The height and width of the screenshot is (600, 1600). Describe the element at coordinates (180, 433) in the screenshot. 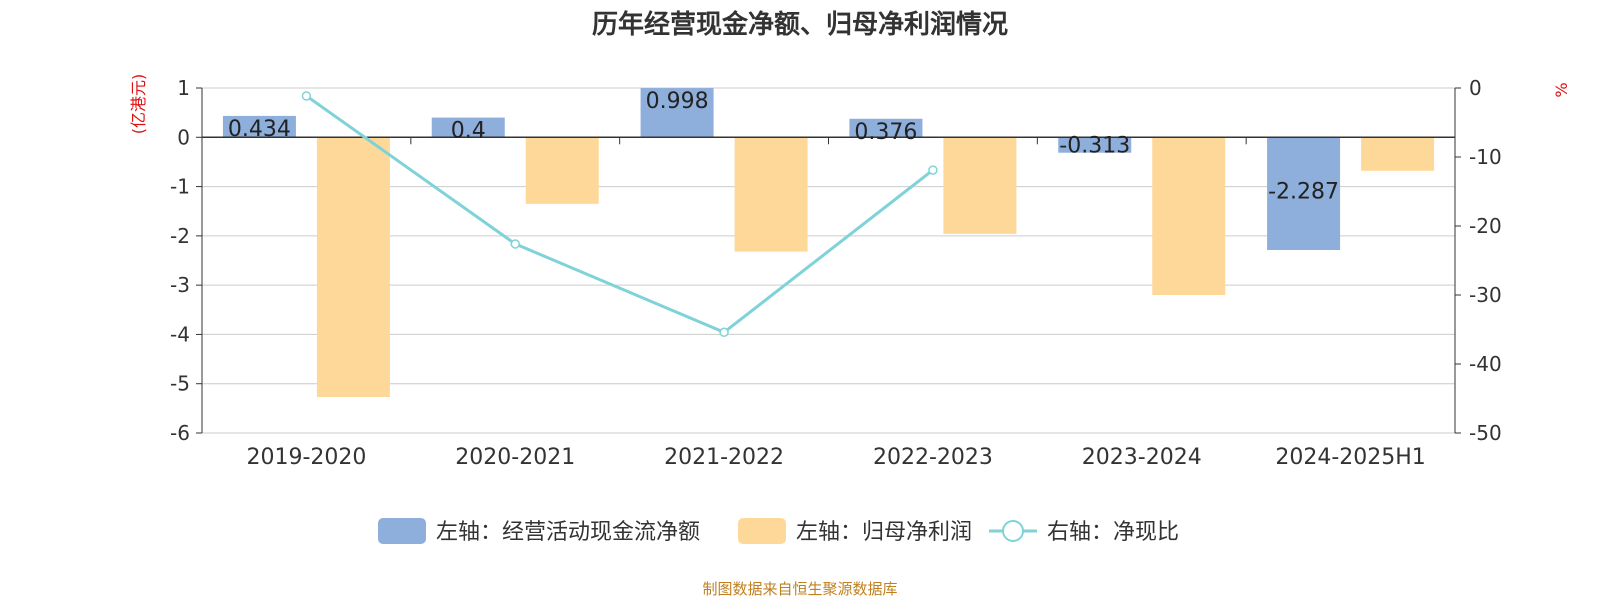

I see `left-tick-label: -6` at that location.